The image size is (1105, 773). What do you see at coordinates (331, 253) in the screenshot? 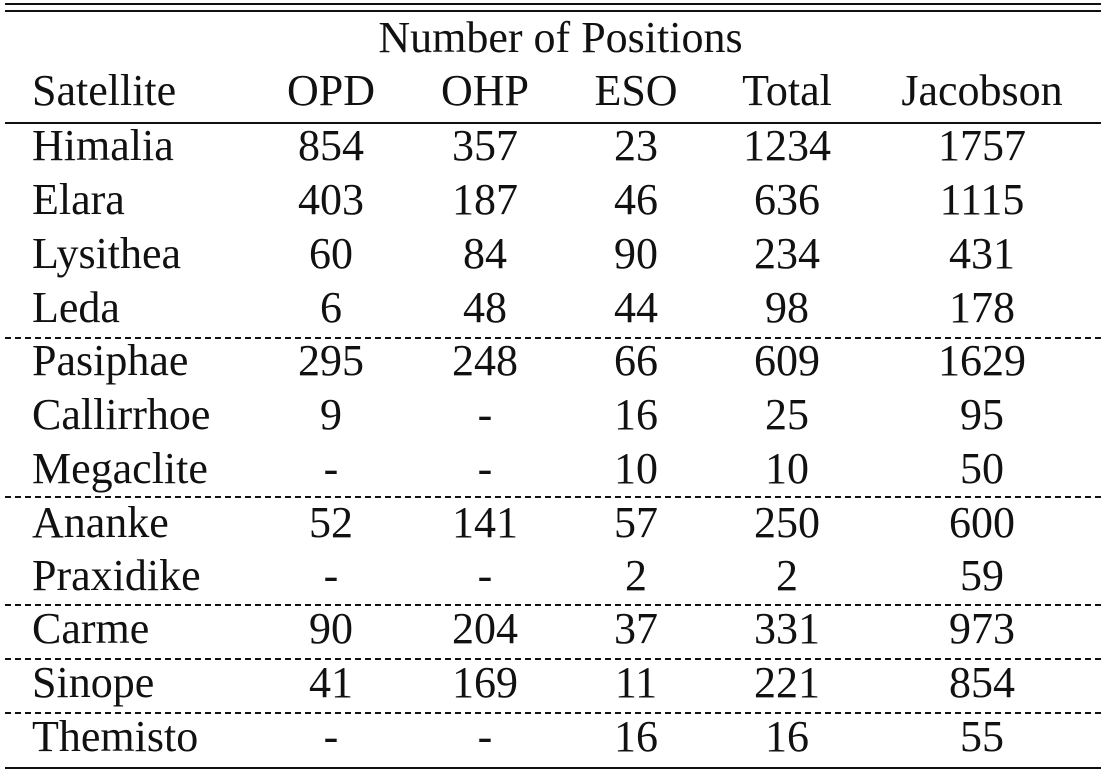
I see `opd-cell: 60` at bounding box center [331, 253].